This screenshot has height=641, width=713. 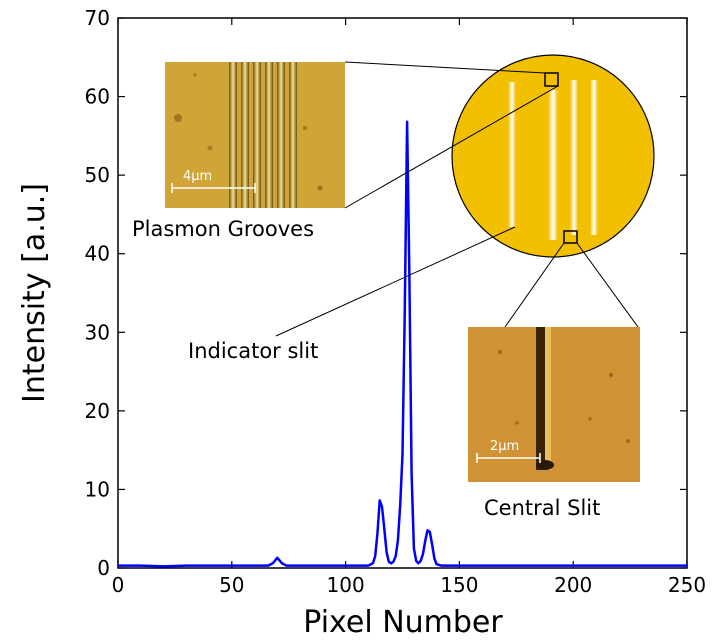 I want to click on y-tick-label: 10, so click(x=97, y=489).